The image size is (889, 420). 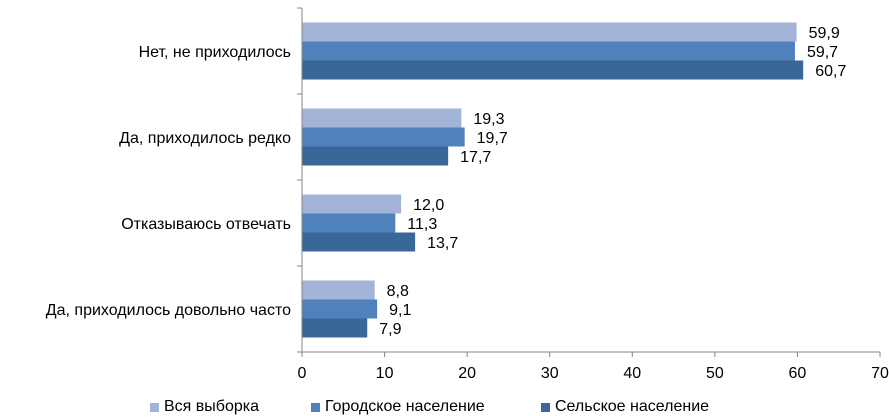 I want to click on data-label-1-0: 19,3, so click(x=488, y=119).